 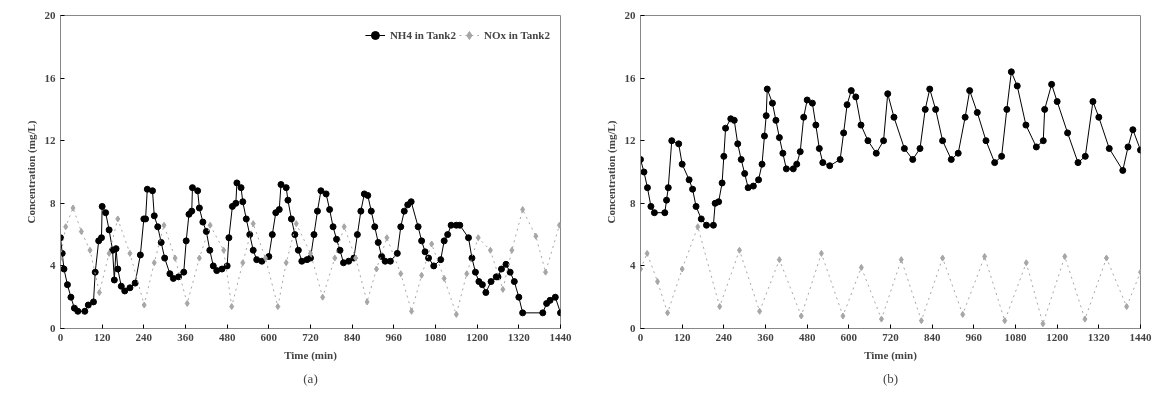 I want to click on x-tick-label: 240, so click(x=724, y=336).